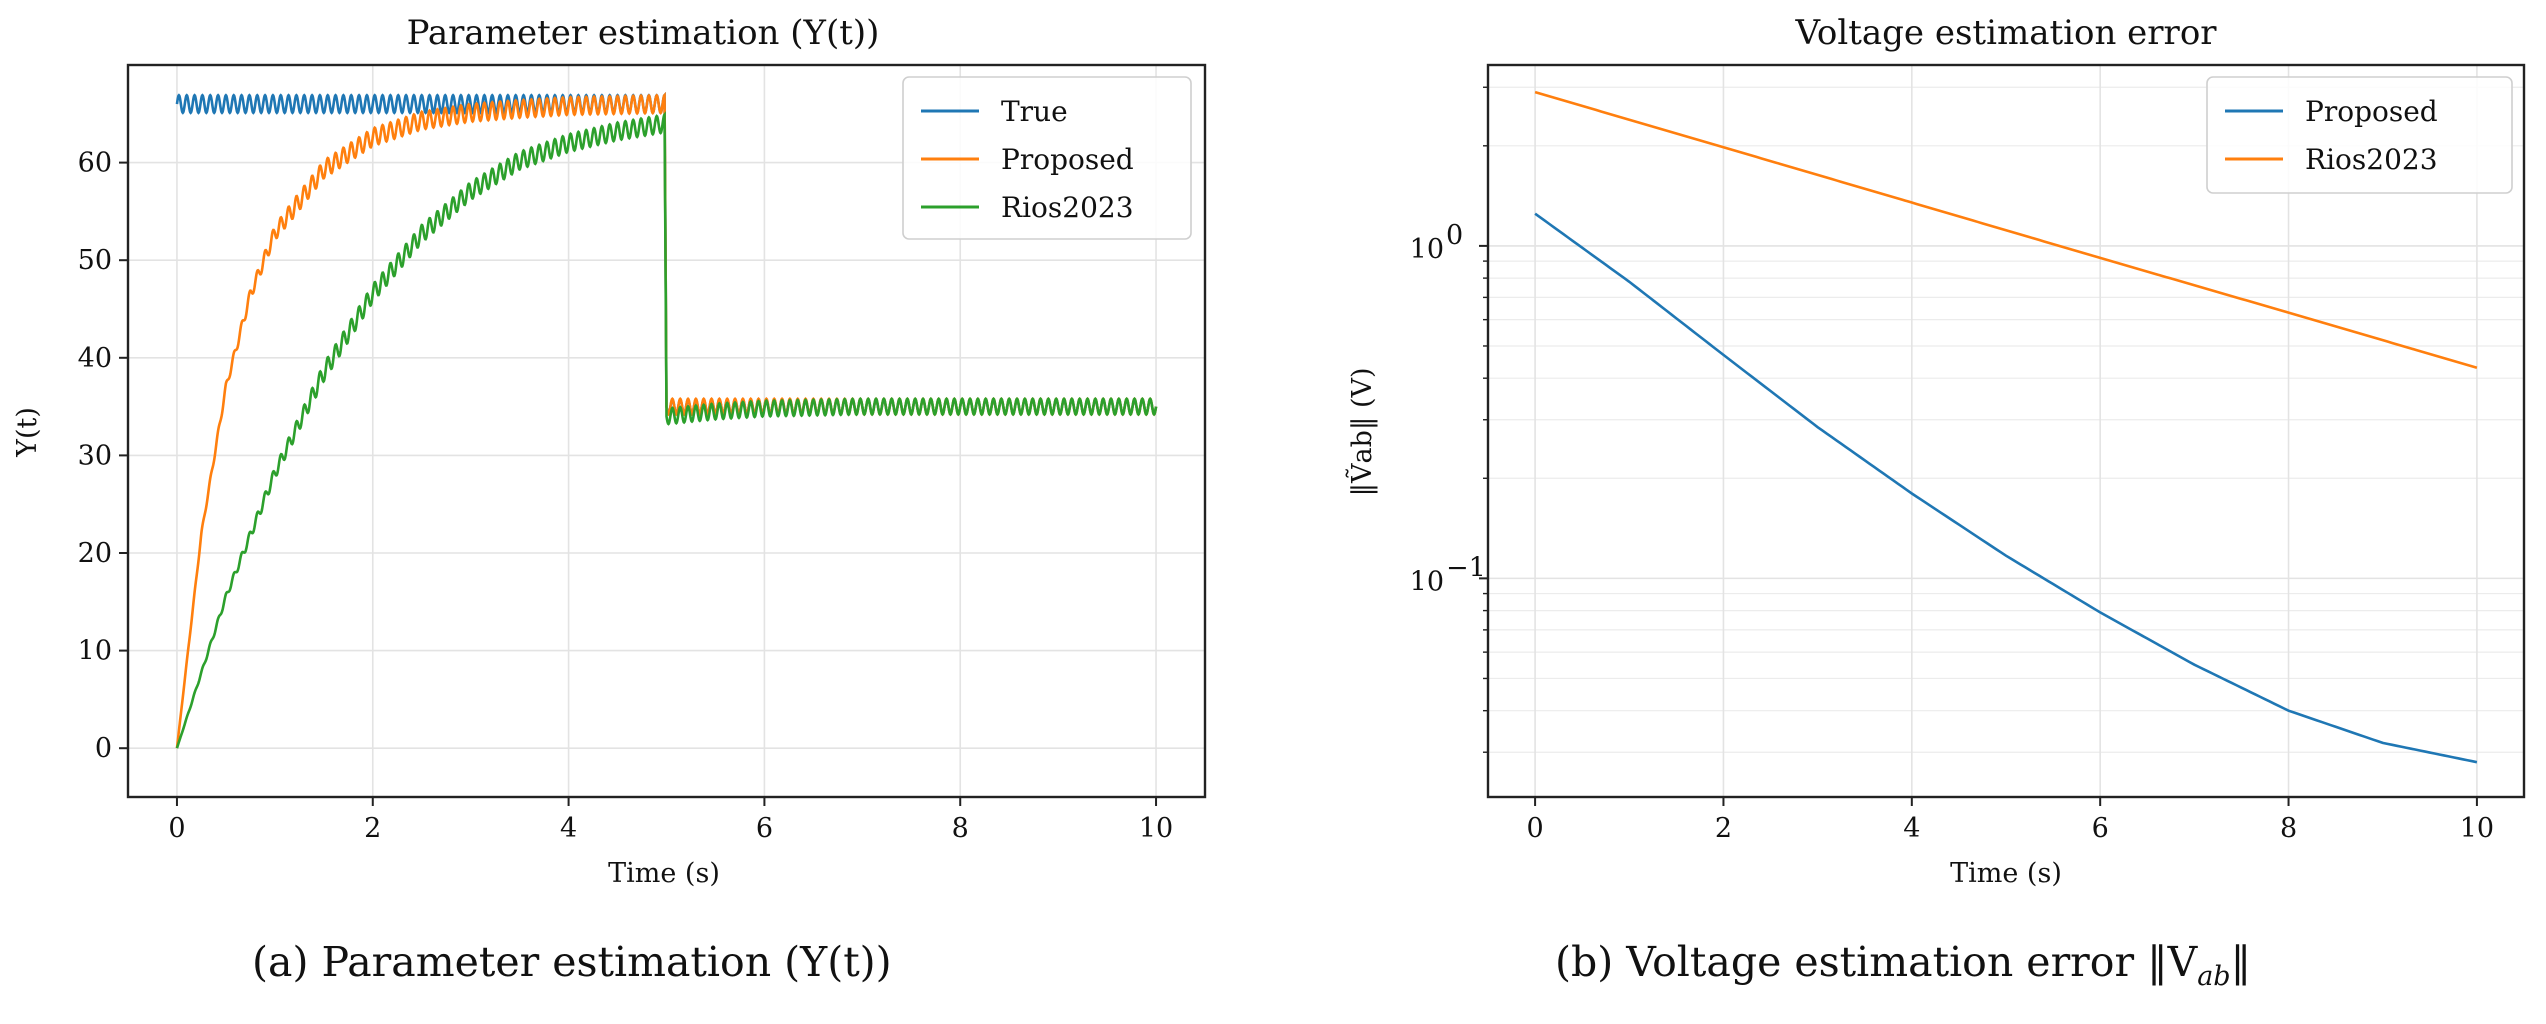 The image size is (2546, 1024). What do you see at coordinates (568, 828) in the screenshot?
I see `chart-a-x-tick-label: 4` at bounding box center [568, 828].